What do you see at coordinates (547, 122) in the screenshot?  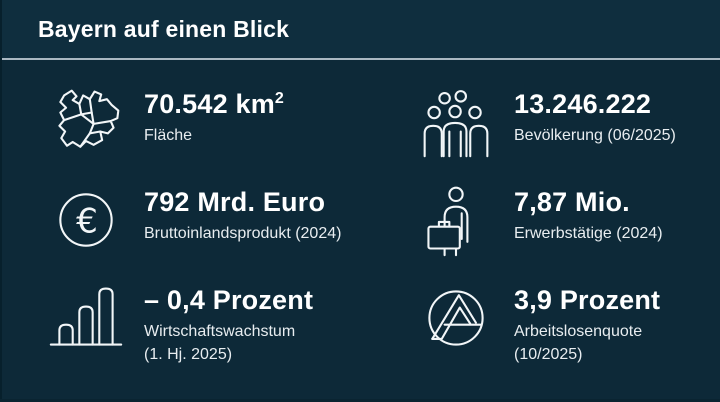 I see `stat-bevoelkerung: 13.246.222 Bevölkerung (06/2025)` at bounding box center [547, 122].